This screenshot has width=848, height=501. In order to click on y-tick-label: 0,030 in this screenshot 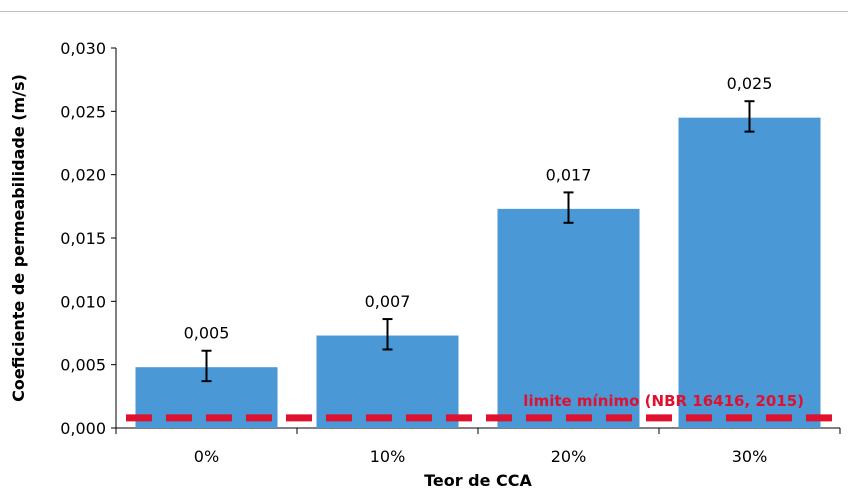, I will do `click(83, 48)`.